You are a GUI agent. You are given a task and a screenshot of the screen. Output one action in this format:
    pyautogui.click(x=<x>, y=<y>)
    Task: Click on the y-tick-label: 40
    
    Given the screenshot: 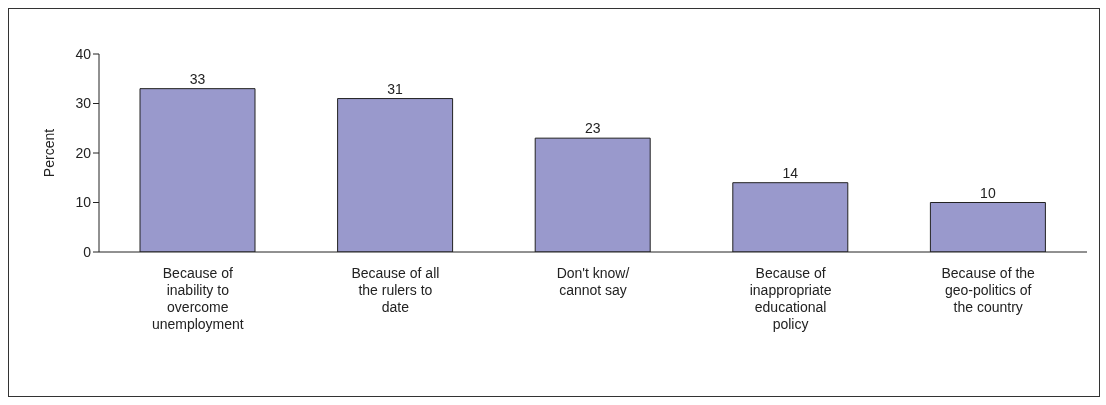 What is the action you would take?
    pyautogui.click(x=83, y=53)
    